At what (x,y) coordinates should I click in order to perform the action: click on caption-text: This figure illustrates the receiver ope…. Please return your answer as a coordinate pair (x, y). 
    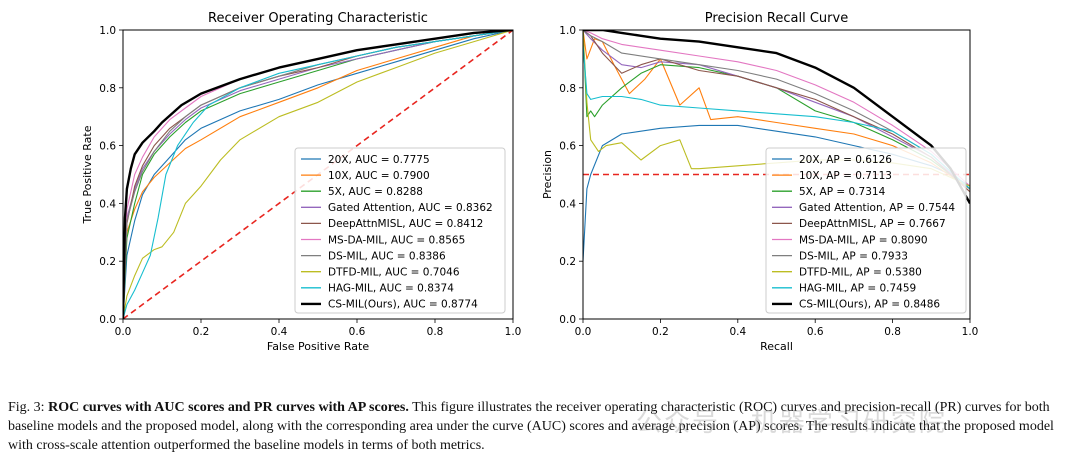
    Looking at the image, I should click on (531, 426).